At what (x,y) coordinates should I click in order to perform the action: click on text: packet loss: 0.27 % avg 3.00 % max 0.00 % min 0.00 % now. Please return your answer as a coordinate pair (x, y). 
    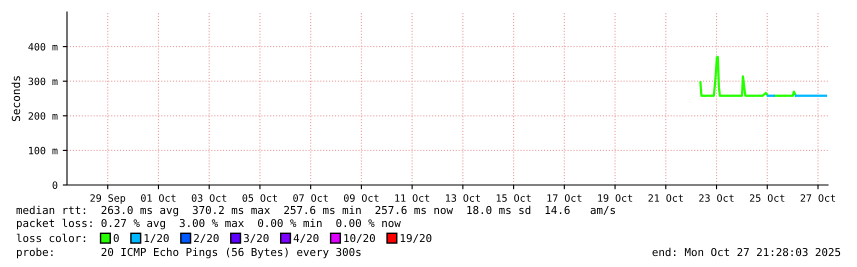
    Looking at the image, I should click on (209, 224).